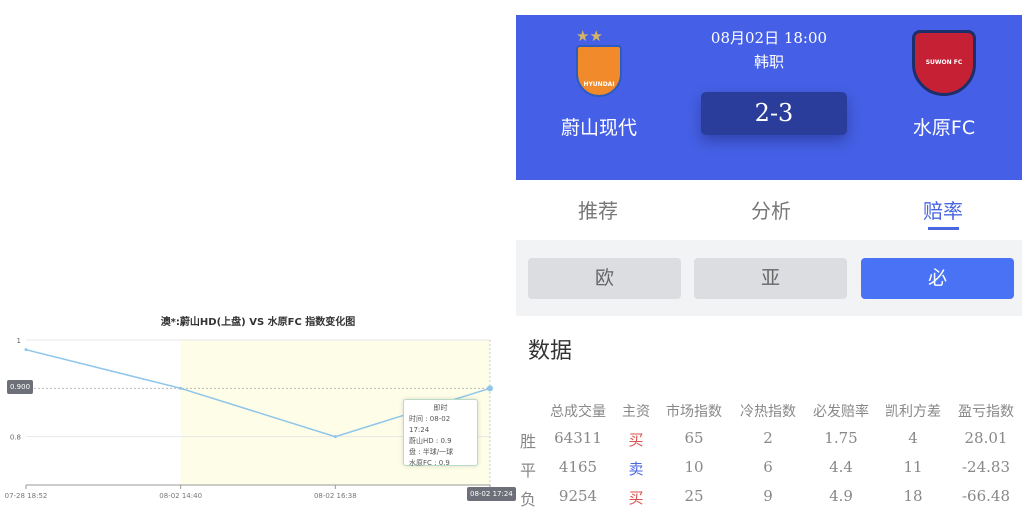 This screenshot has height=510, width=1022. Describe the element at coordinates (491, 494) in the screenshot. I see `x-axis-pointer-label: 08-02 17:24` at that location.